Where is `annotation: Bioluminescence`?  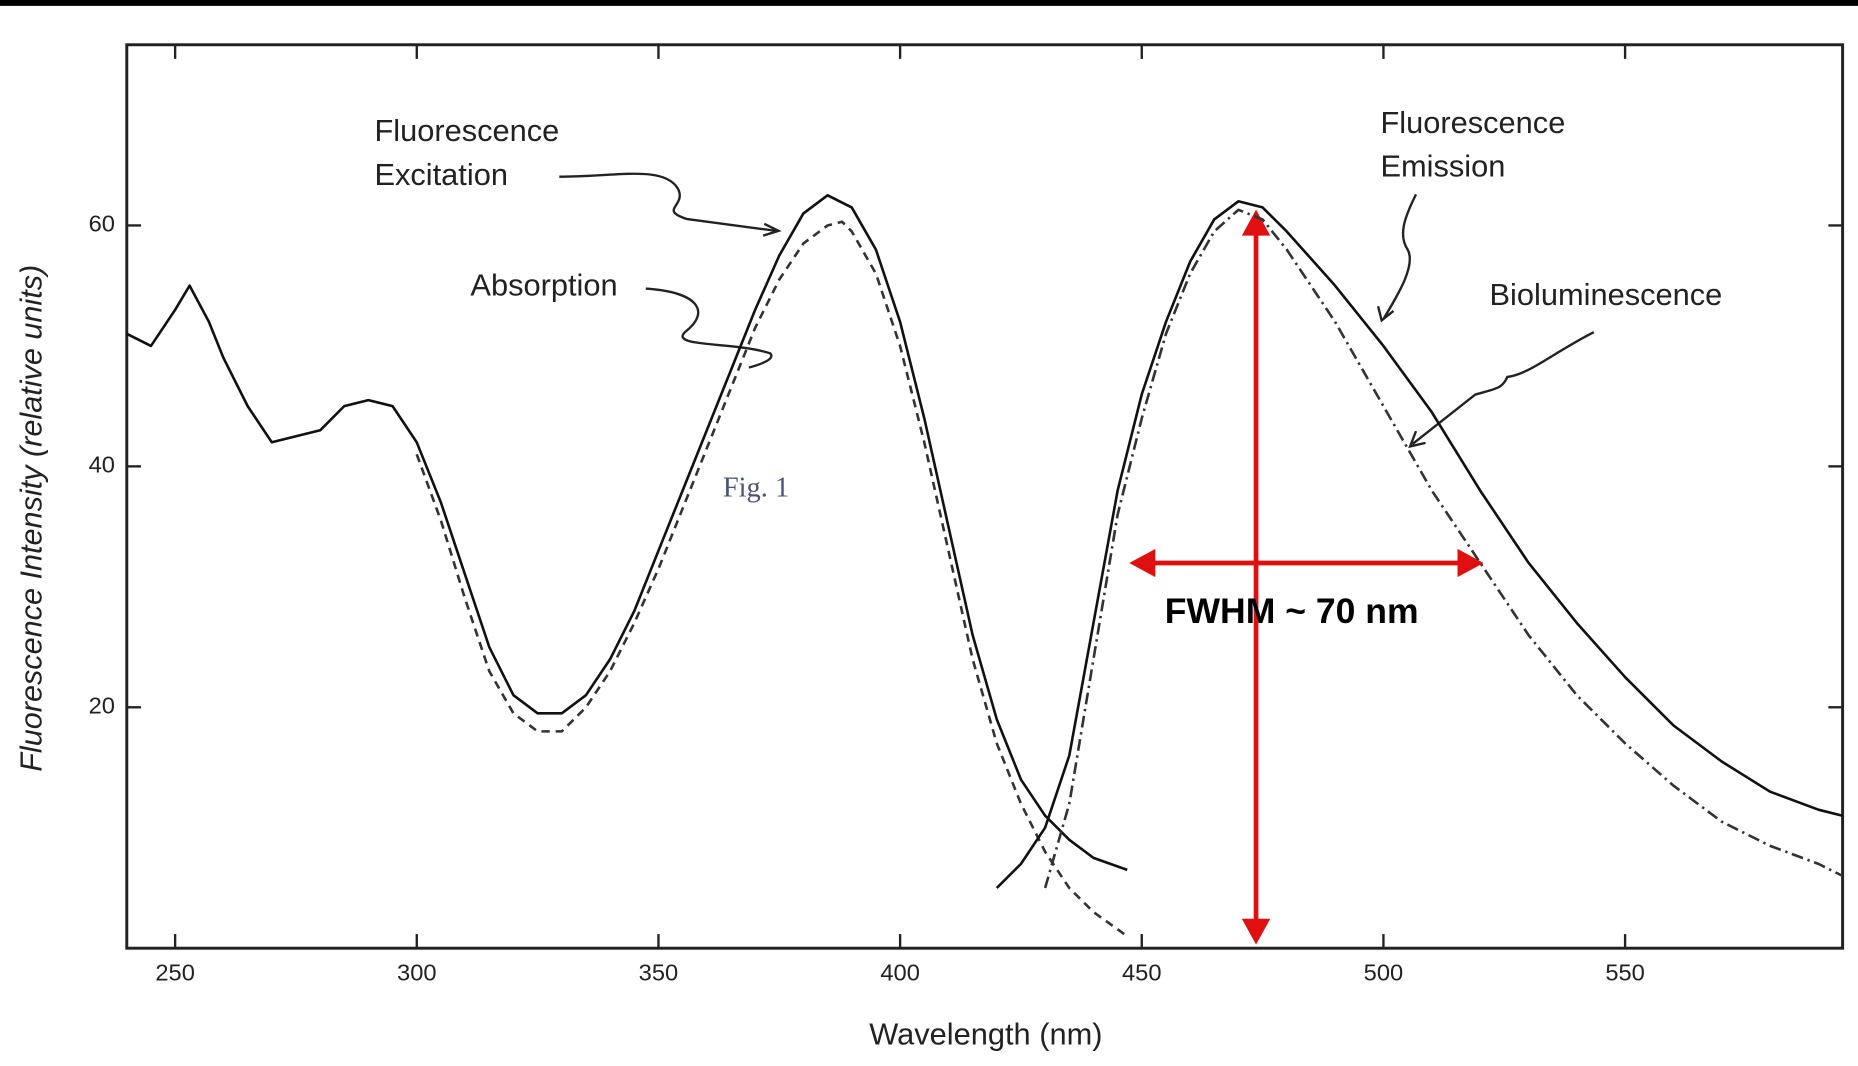
annotation: Bioluminescence is located at coordinates (1605, 294).